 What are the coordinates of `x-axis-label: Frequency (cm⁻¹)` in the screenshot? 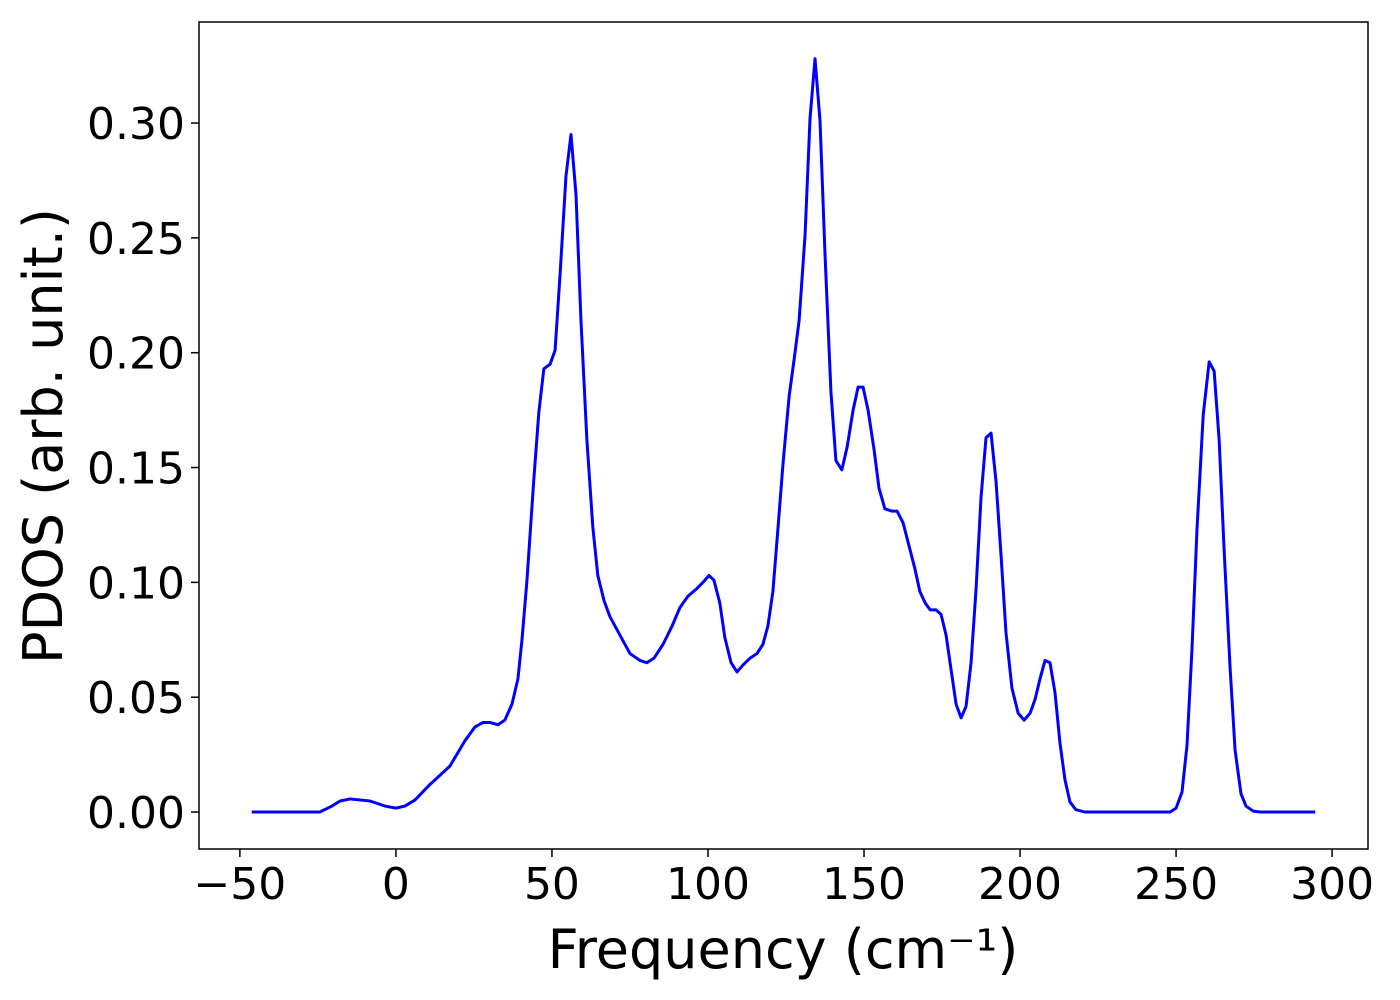 It's located at (783, 949).